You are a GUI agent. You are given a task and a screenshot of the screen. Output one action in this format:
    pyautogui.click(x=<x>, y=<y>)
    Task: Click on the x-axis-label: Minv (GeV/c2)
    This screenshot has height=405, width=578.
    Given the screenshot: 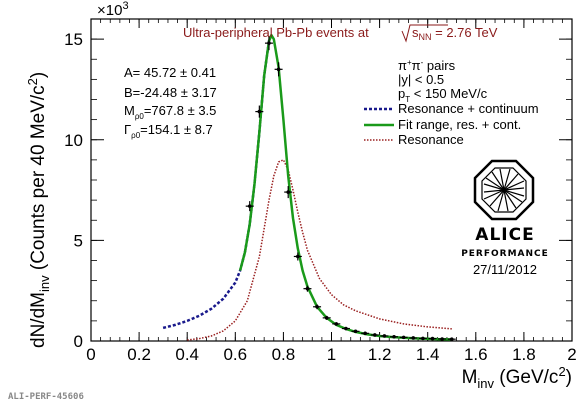 What is the action you would take?
    pyautogui.click(x=517, y=377)
    